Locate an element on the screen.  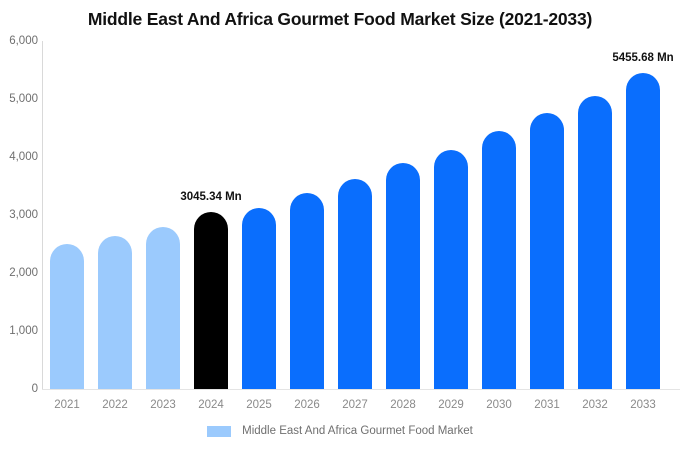
bar-2029 is located at coordinates (451, 269).